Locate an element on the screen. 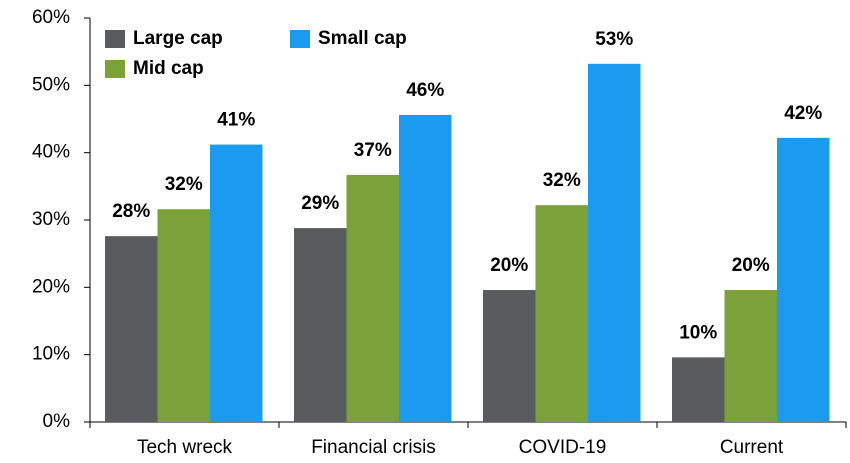  legend-label: Large cap is located at coordinates (178, 38).